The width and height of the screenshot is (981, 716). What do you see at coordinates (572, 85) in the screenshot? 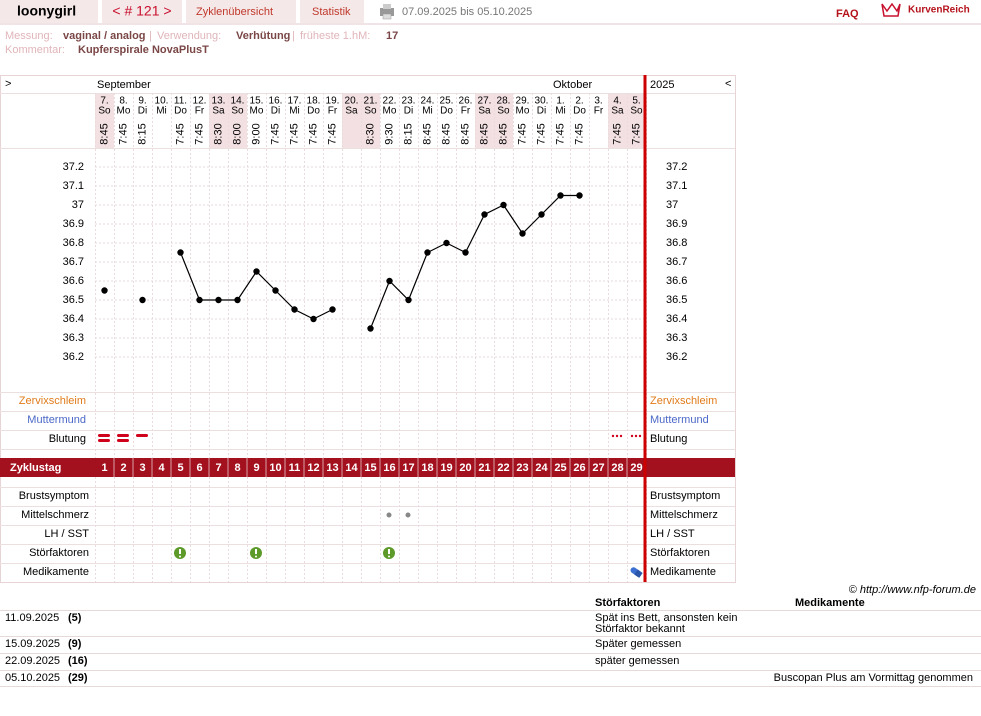
I see `month-label: Oktober` at bounding box center [572, 85].